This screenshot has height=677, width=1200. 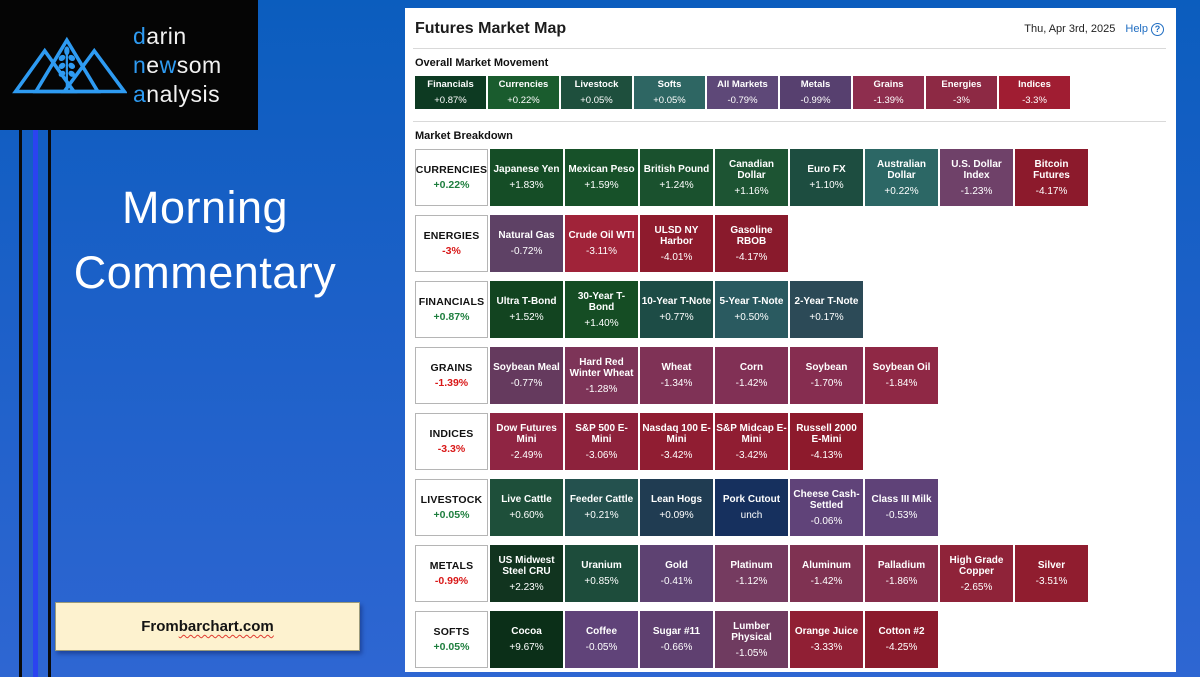 I want to click on market-tile: Australian Dollar +0.22%, so click(x=901, y=177).